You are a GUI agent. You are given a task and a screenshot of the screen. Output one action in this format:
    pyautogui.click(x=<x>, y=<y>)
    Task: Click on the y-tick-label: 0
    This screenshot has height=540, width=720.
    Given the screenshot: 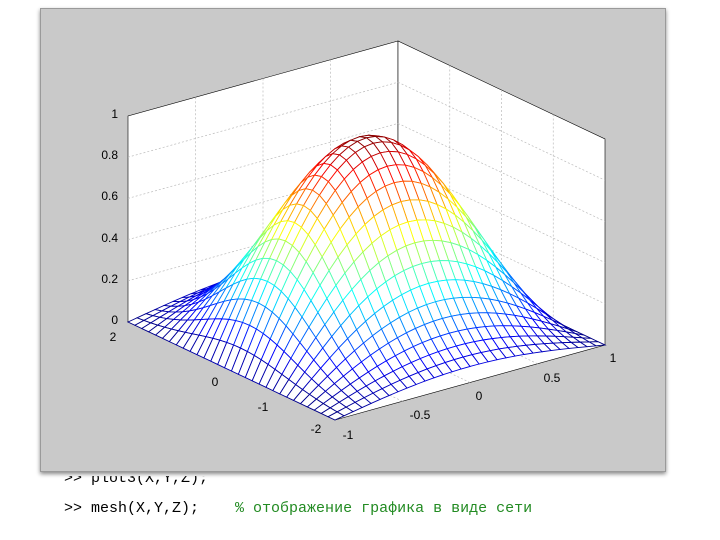 What is the action you would take?
    pyautogui.click(x=215, y=382)
    